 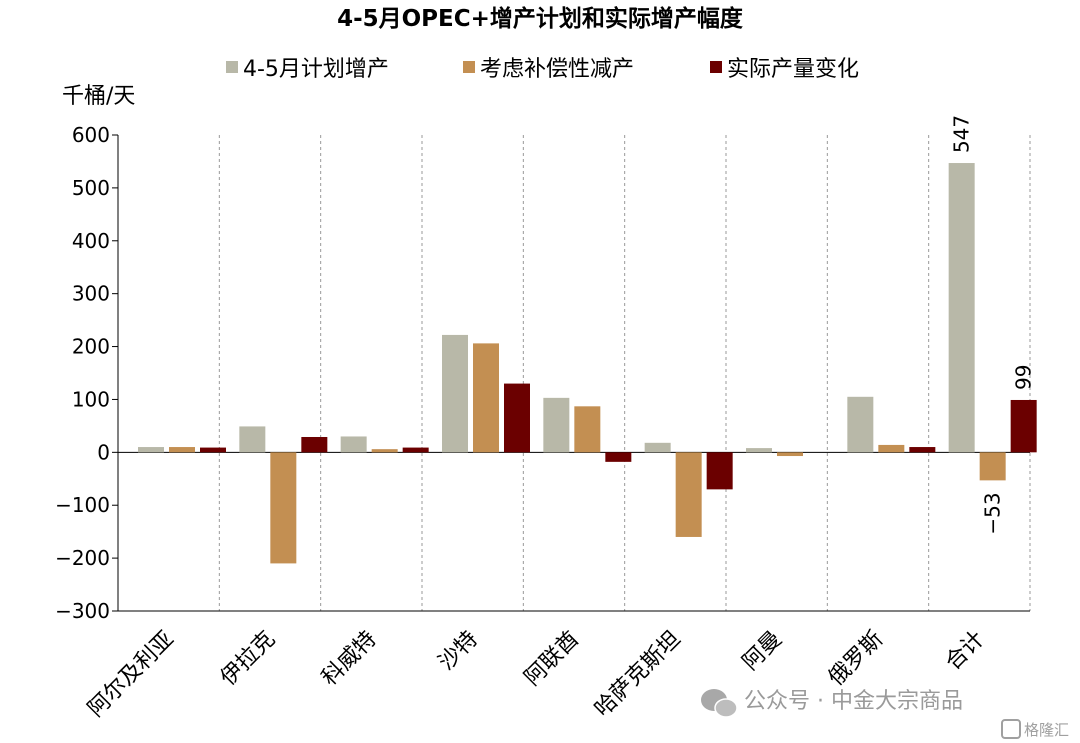 I want to click on y-tick-label: −200, so click(x=82, y=558).